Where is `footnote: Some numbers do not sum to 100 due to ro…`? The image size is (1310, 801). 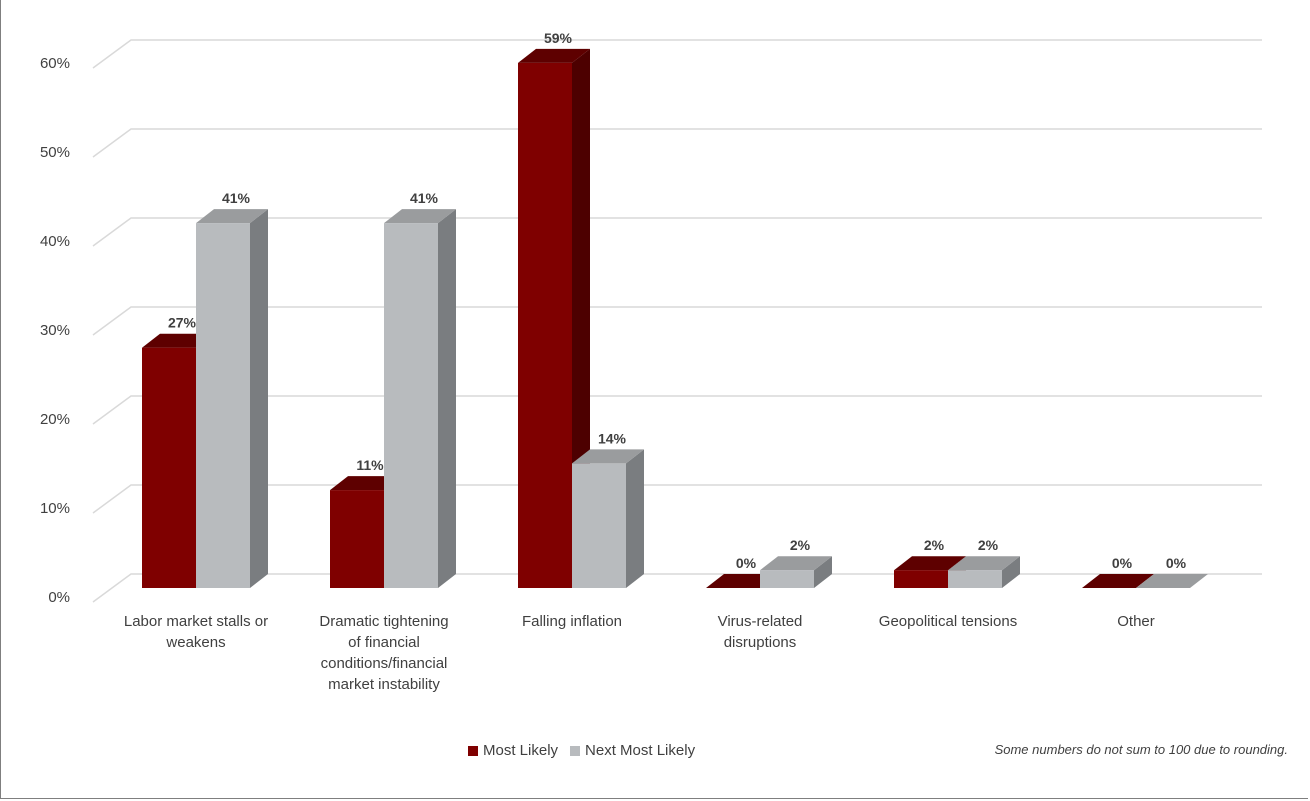
footnote: Some numbers do not sum to 100 due to ro… is located at coordinates (1141, 749).